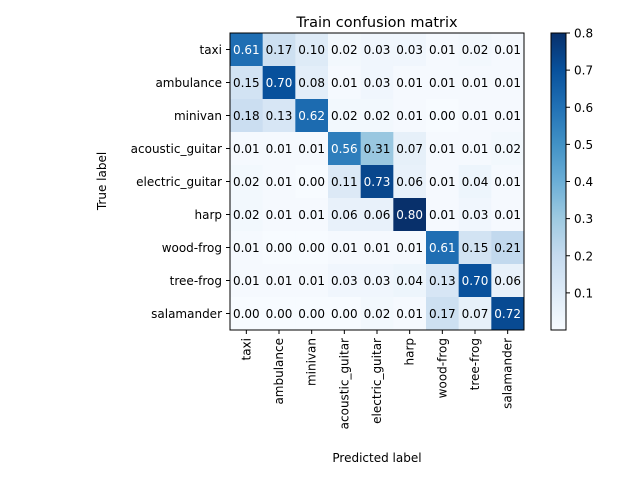 The height and width of the screenshot is (480, 640). I want to click on x-axis-label: Predicted label, so click(376, 458).